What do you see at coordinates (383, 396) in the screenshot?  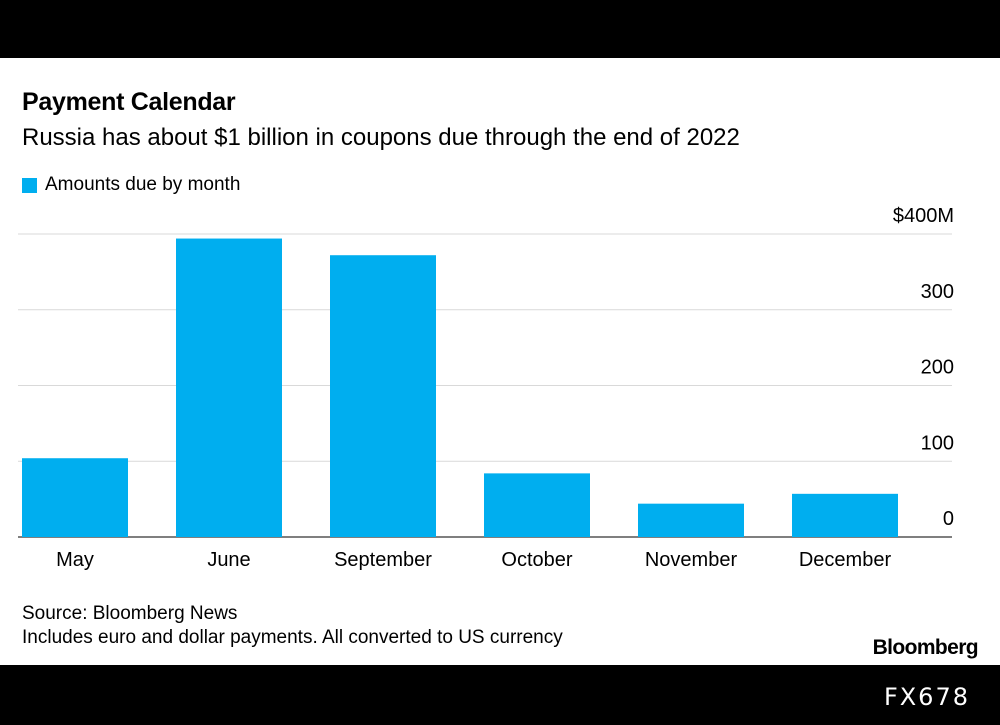 I see `bar-september` at bounding box center [383, 396].